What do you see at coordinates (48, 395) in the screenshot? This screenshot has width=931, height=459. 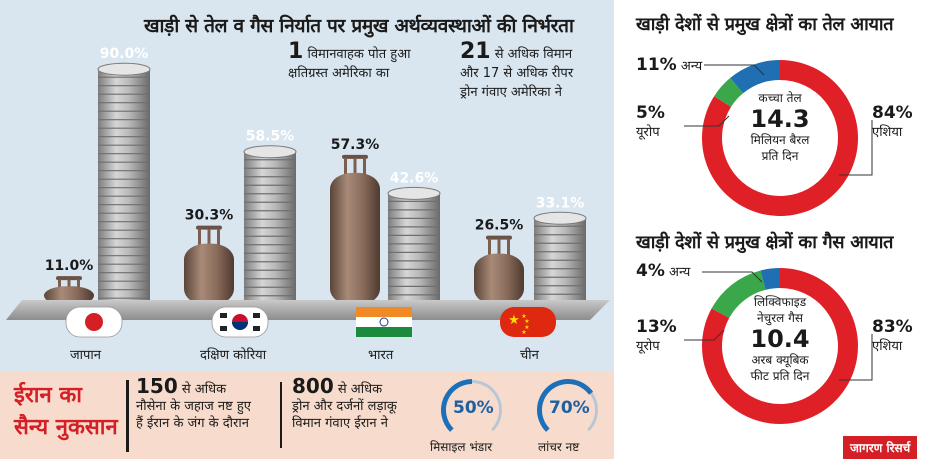 I see `iran-title-line1: ईरान का` at bounding box center [48, 395].